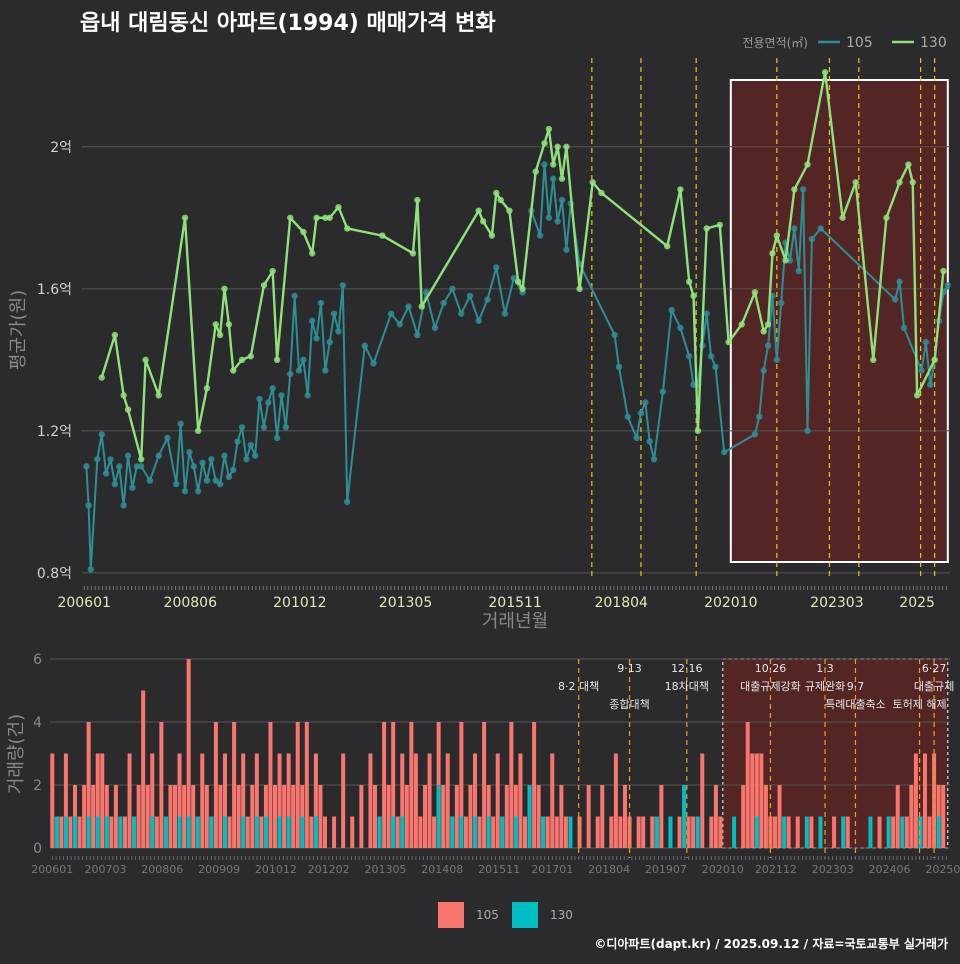  What do you see at coordinates (299, 603) in the screenshot?
I see `price-x-tick-label: 201012` at bounding box center [299, 603].